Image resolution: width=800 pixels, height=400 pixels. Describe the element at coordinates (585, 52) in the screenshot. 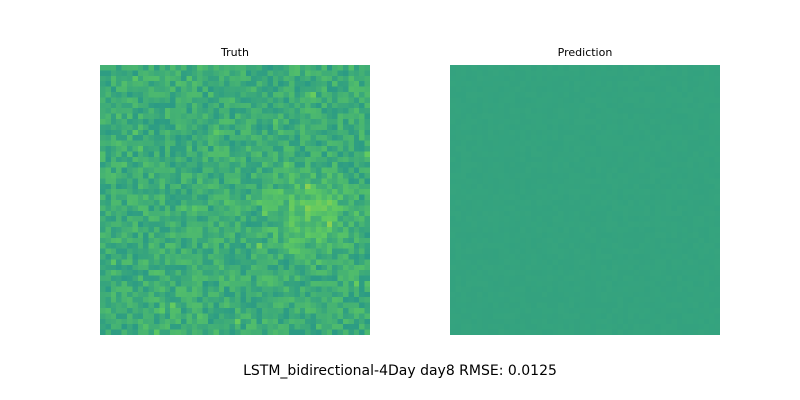

I see `panel-title-prediction: Prediction` at that location.